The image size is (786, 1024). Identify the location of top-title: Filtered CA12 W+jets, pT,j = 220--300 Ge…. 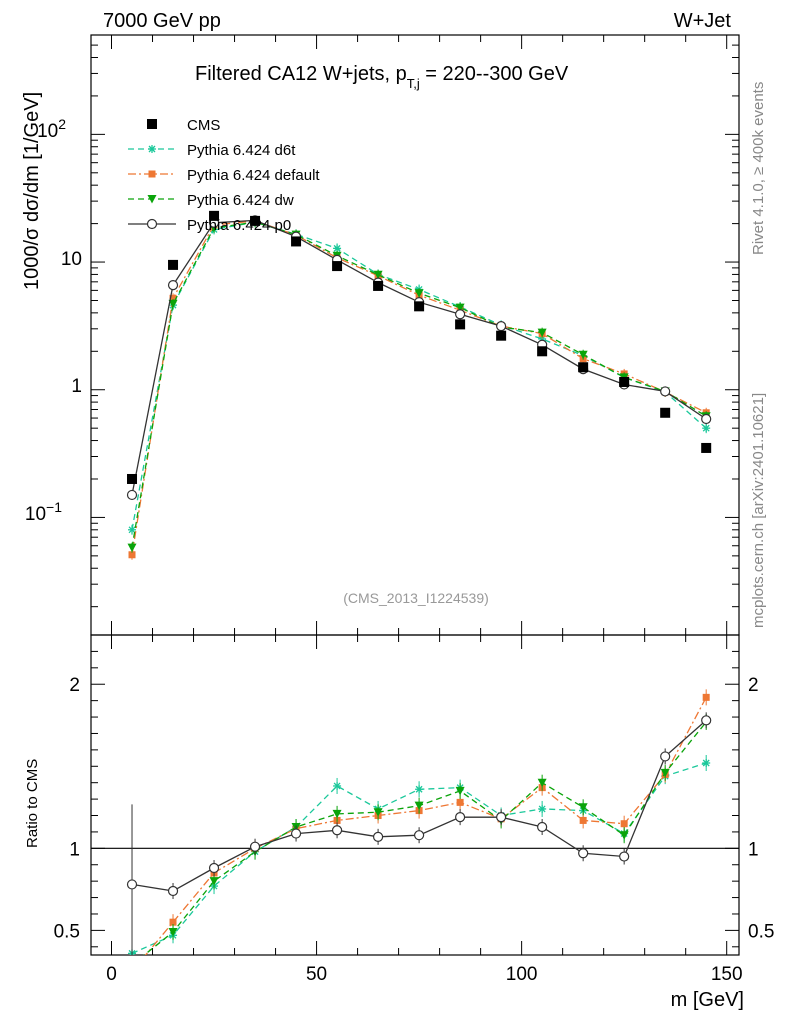
(382, 77).